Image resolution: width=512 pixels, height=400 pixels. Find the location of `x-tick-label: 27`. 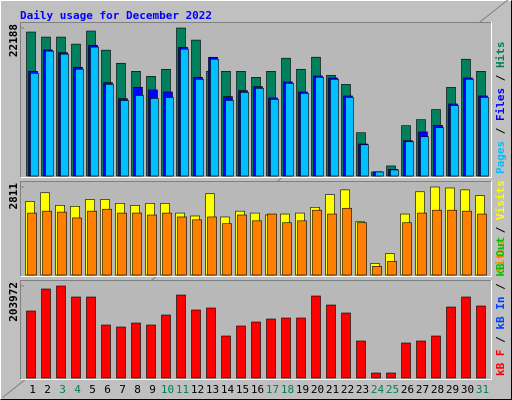

x-tick-label: 27 is located at coordinates (422, 389).